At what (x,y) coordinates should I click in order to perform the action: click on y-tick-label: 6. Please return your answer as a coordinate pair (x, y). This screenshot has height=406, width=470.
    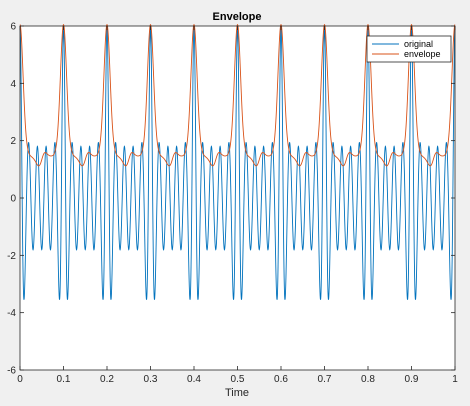
    Looking at the image, I should click on (13, 27).